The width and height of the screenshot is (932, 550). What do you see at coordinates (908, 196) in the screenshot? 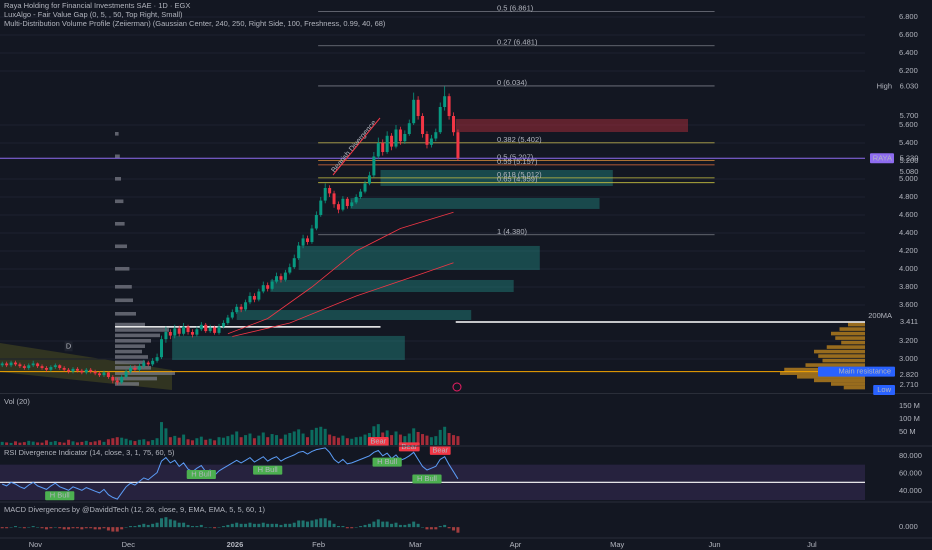
I see `y-tick-label: 4.800` at bounding box center [908, 196].